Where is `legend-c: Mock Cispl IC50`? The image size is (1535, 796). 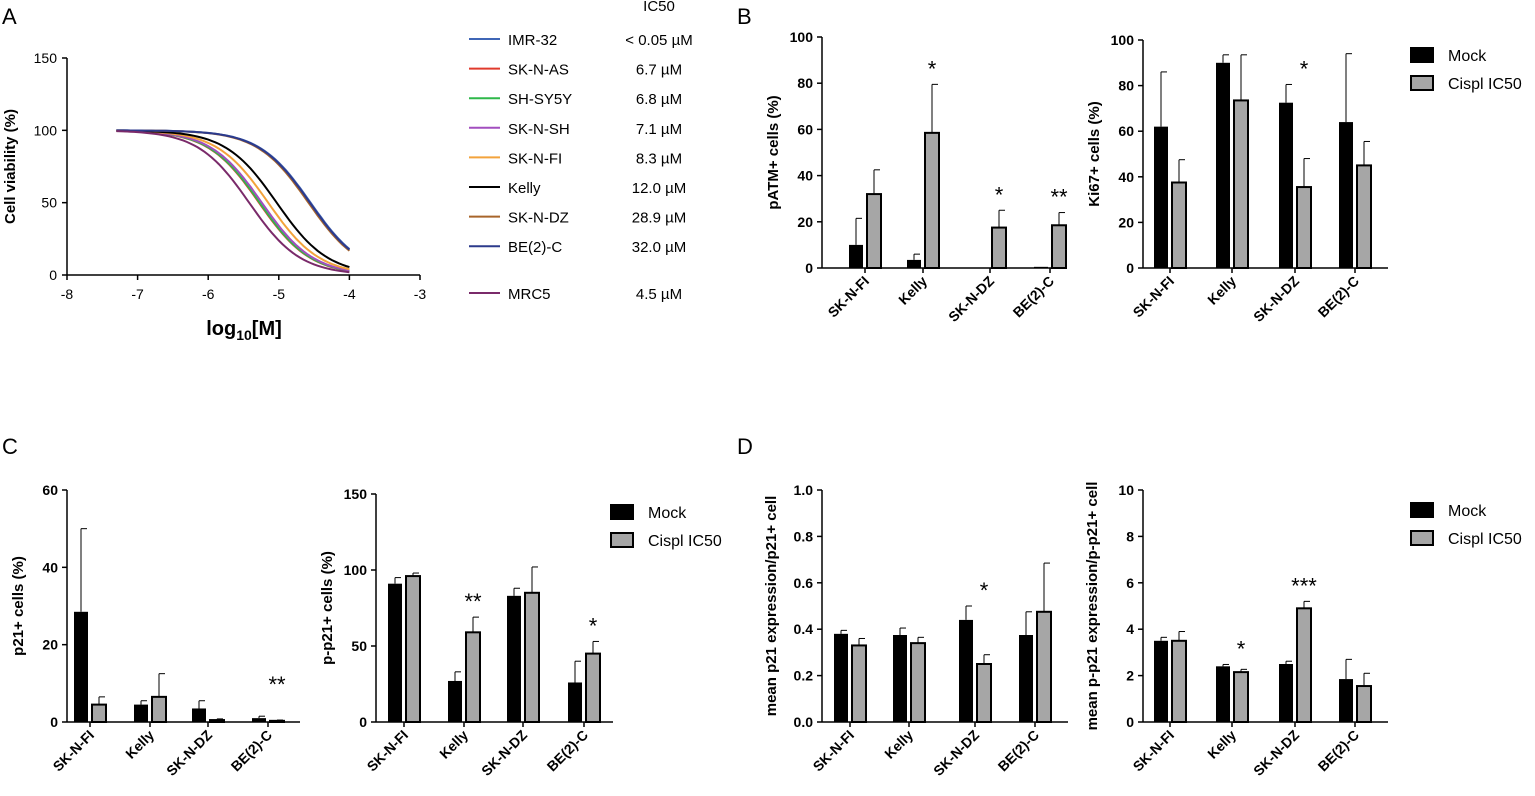
legend-c: Mock Cispl IC50 is located at coordinates (666, 527).